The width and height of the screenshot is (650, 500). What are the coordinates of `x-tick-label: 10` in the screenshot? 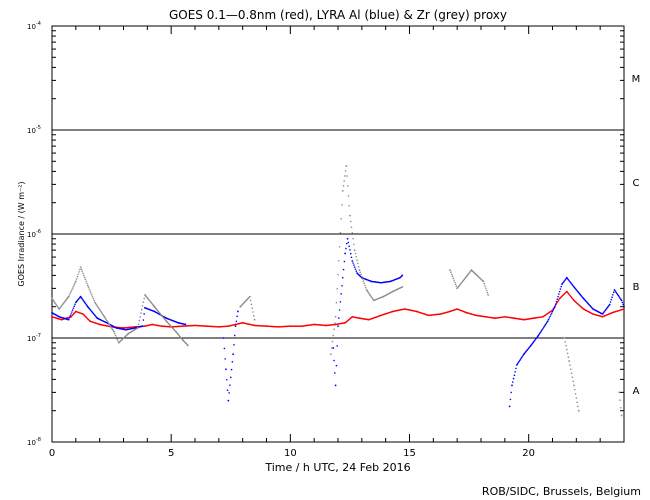 It's located at (290, 453).